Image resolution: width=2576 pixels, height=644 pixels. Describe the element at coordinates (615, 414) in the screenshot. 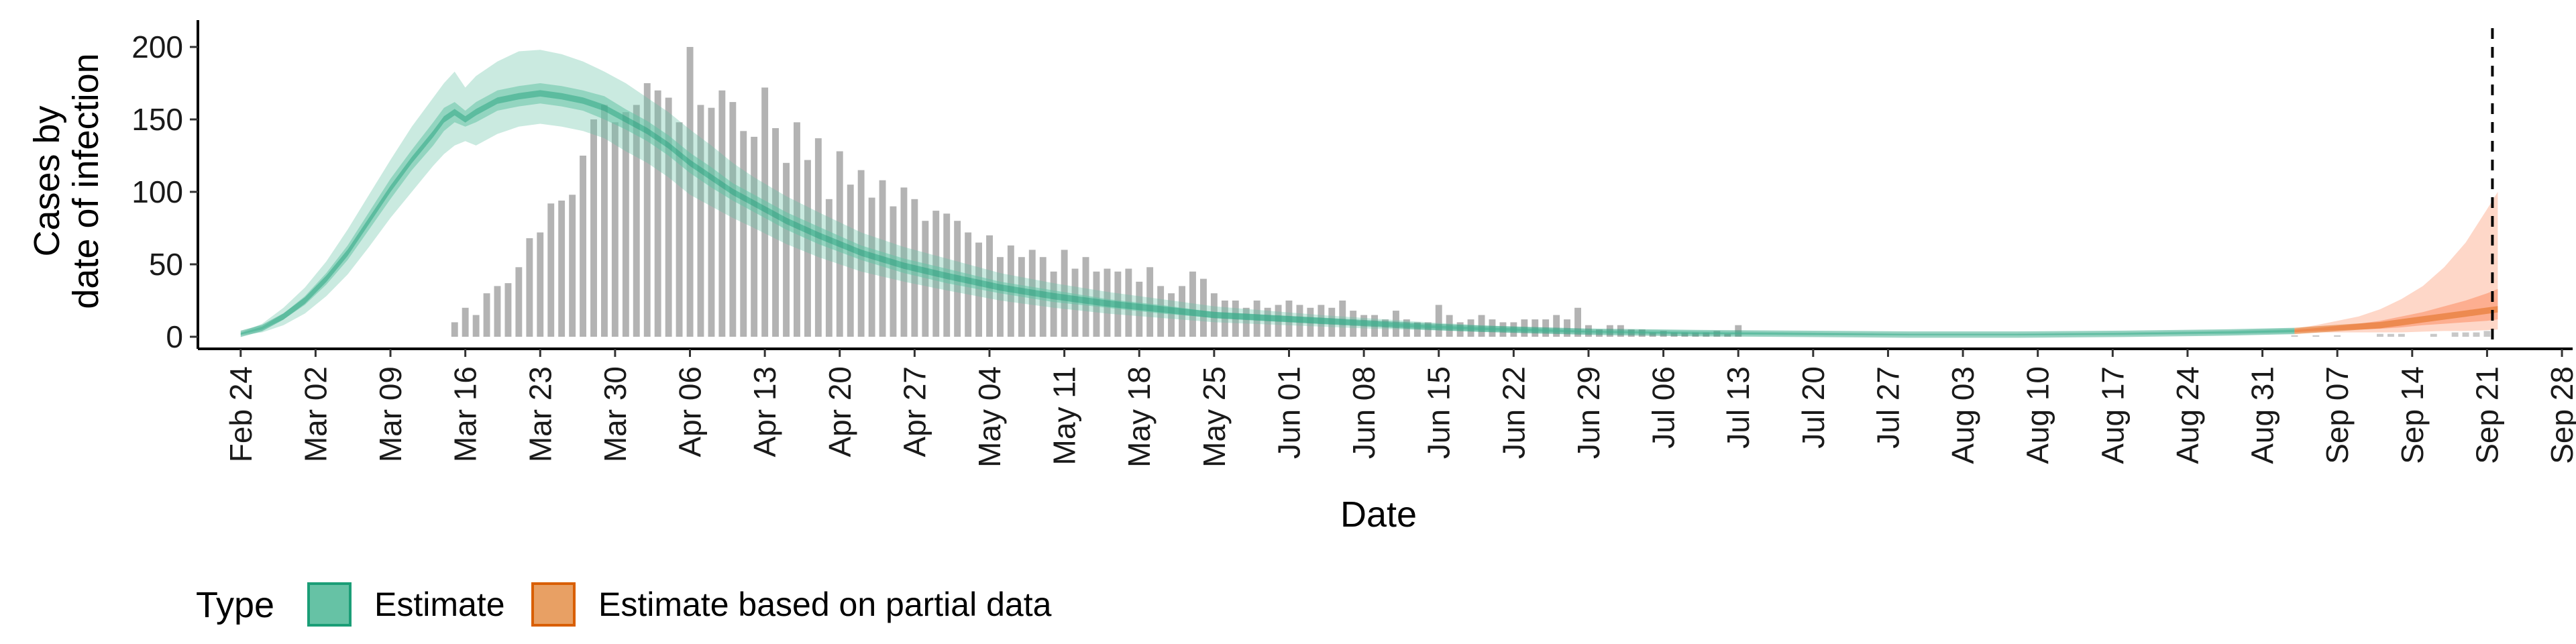

I see `x-tick-label: Mar 30` at that location.